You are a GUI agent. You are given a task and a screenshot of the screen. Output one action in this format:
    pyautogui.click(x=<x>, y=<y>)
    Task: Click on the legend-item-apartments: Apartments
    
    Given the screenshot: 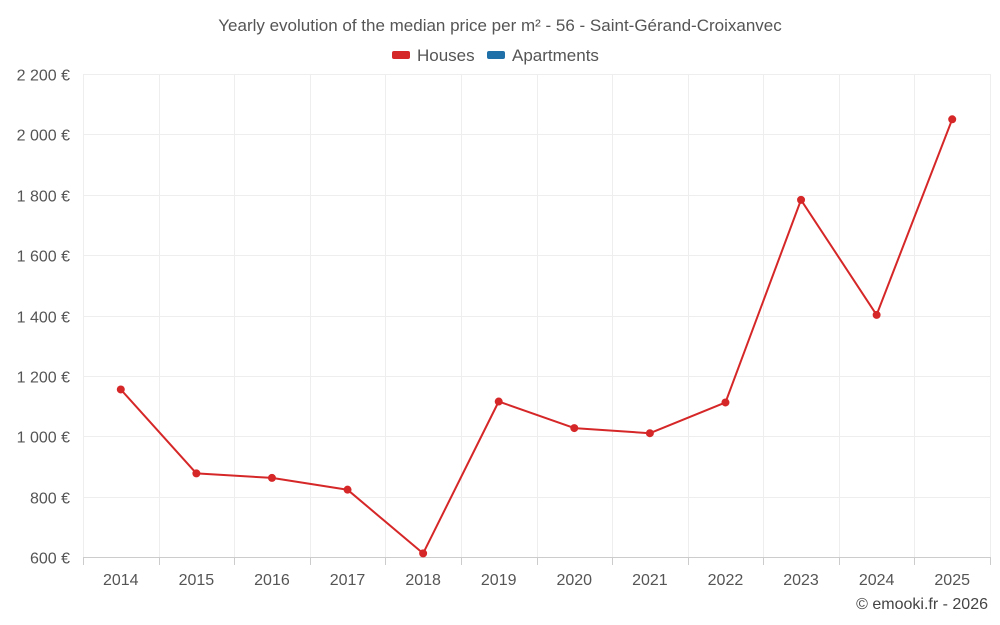 What is the action you would take?
    pyautogui.click(x=543, y=55)
    